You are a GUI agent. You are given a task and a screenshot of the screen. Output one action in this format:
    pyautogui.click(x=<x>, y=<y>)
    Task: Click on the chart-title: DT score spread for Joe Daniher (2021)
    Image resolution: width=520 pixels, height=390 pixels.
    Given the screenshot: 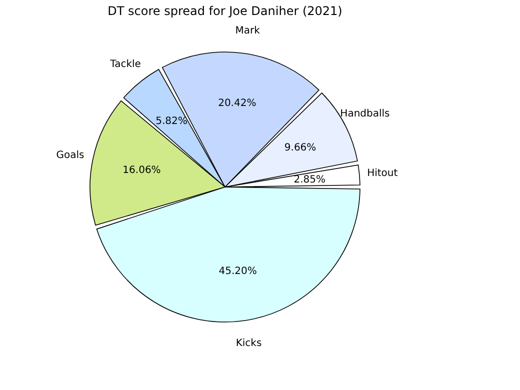 What is the action you would take?
    pyautogui.click(x=225, y=11)
    